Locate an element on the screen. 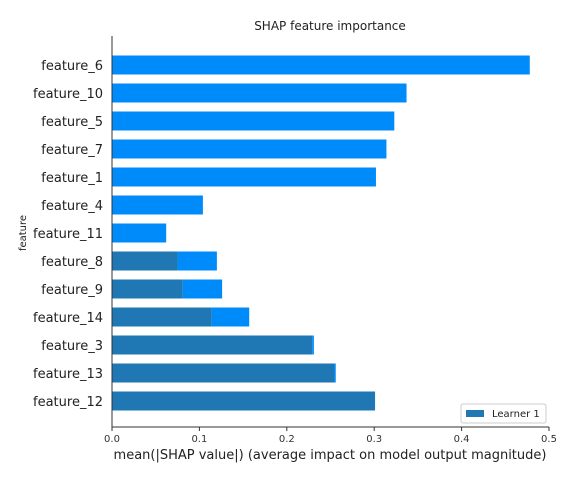 Image resolution: width=576 pixels, height=482 pixels. x-tick-label-5: 0.5 is located at coordinates (549, 439).